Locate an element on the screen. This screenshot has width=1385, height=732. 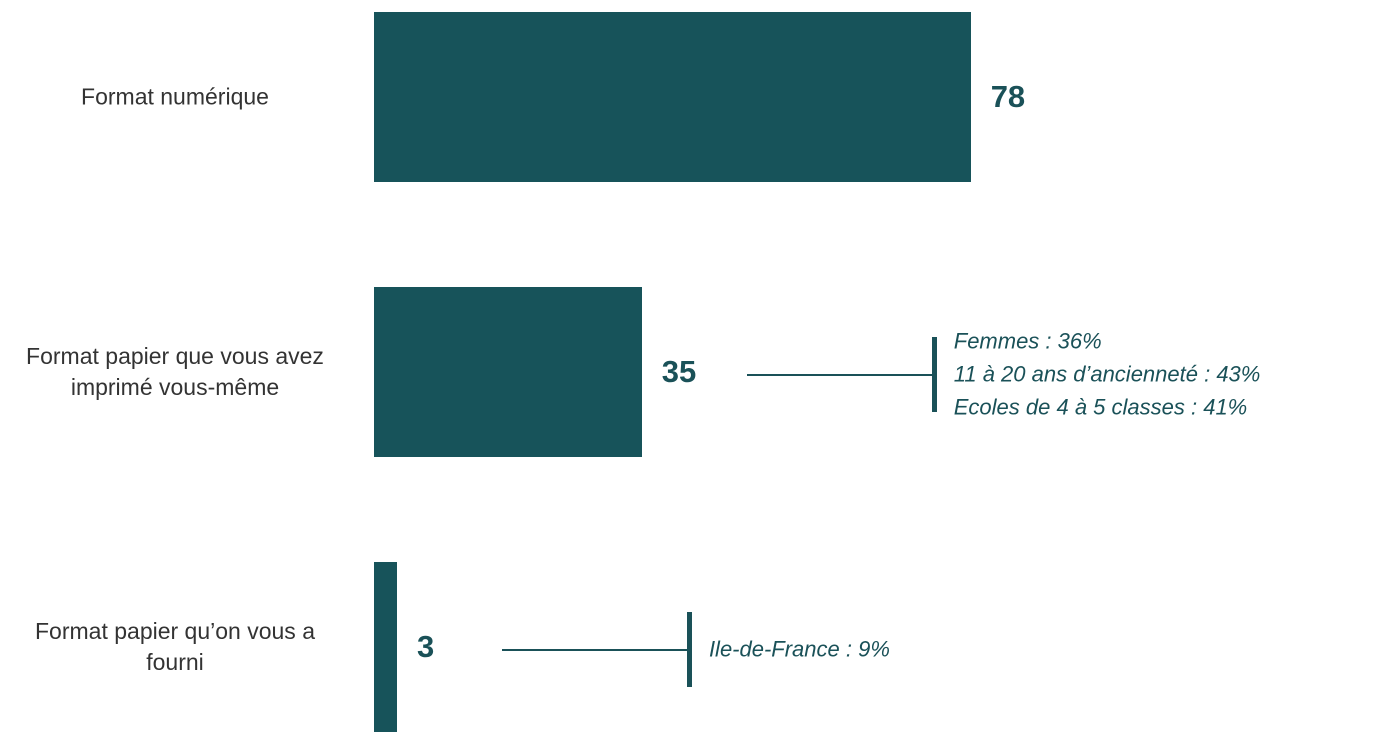
annotation: Femmes : 36% is located at coordinates (1027, 341).